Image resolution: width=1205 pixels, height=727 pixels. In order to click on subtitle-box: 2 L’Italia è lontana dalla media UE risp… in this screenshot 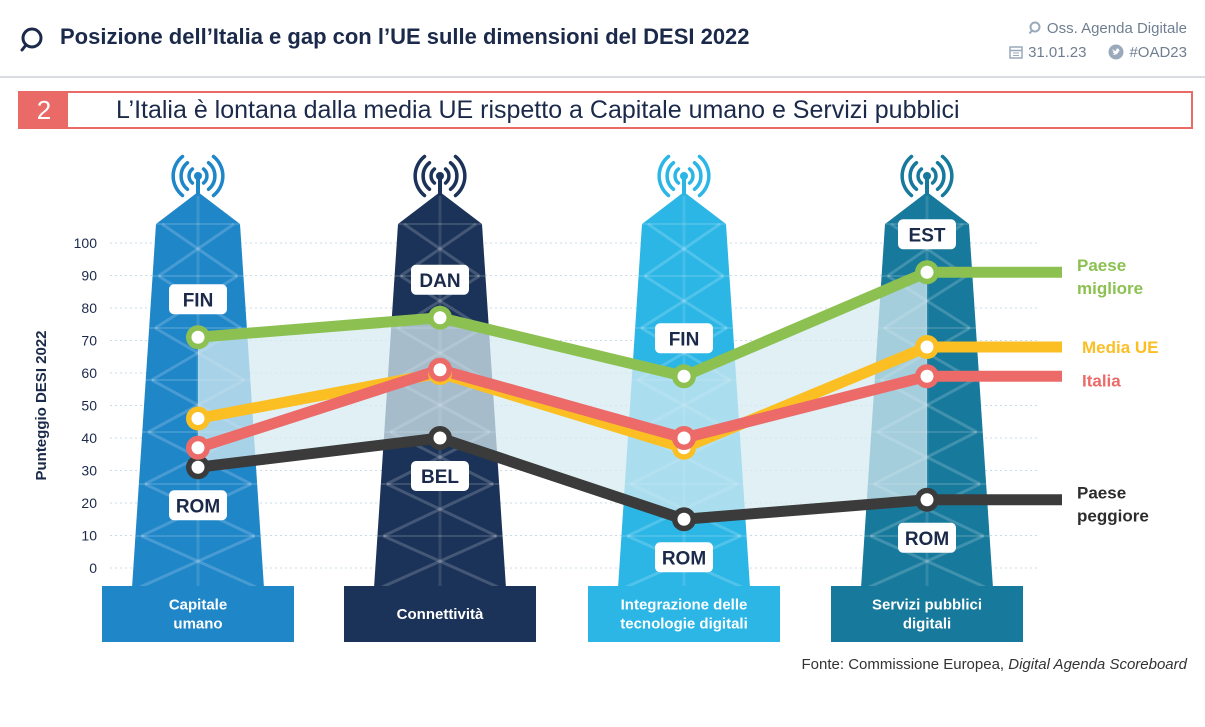, I will do `click(605, 110)`.